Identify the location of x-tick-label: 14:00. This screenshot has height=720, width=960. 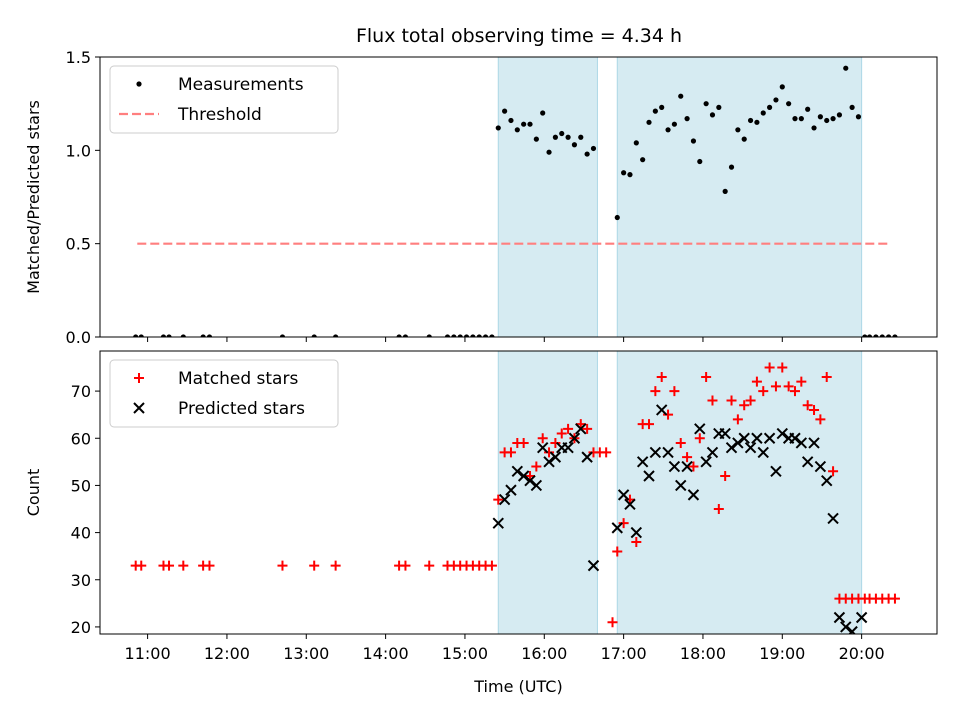
(386, 653).